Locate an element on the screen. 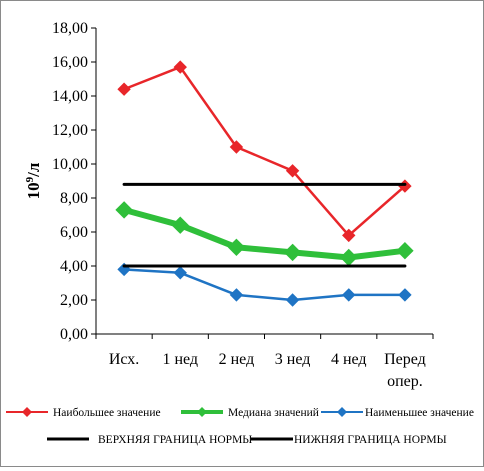 The image size is (484, 471). legend-label: Наибольшее значение is located at coordinates (107, 413).